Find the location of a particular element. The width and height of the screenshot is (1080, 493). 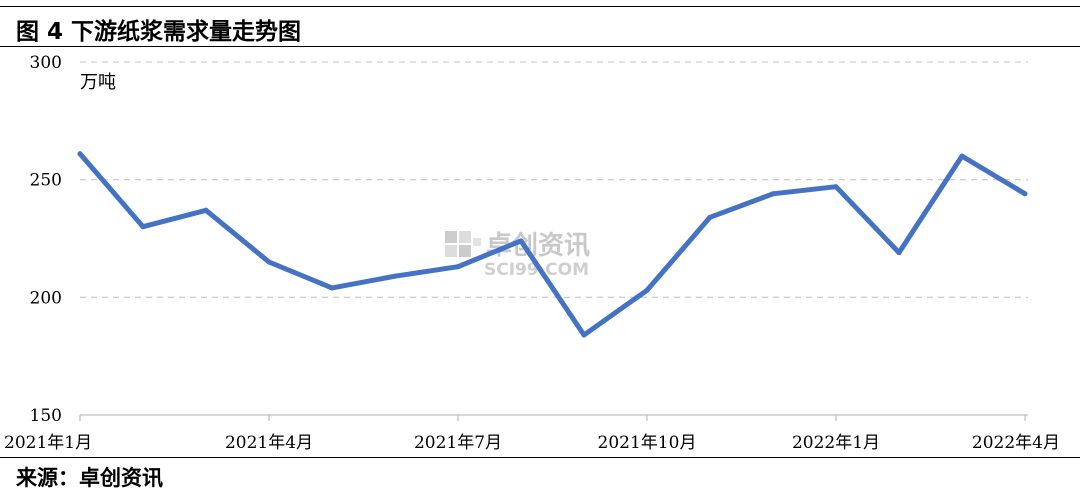

chart-title: 图 4 下游纸浆需求量走势图 is located at coordinates (159, 32).